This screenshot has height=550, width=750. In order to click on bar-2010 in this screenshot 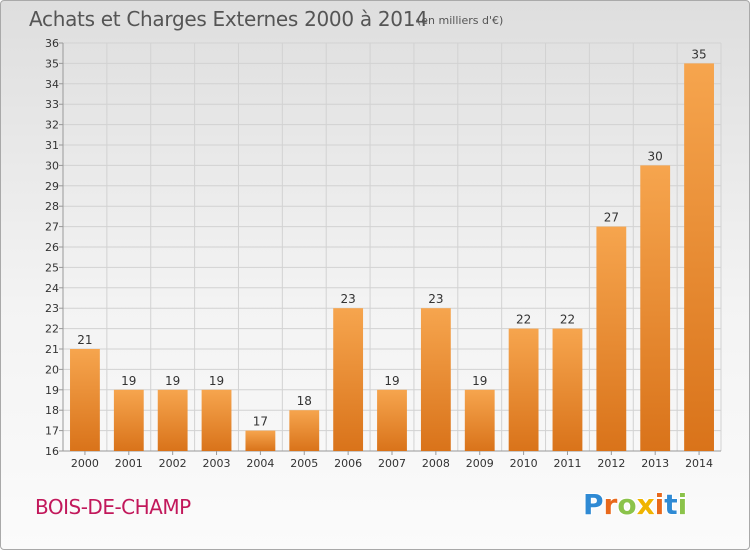, I will do `click(523, 389)`.